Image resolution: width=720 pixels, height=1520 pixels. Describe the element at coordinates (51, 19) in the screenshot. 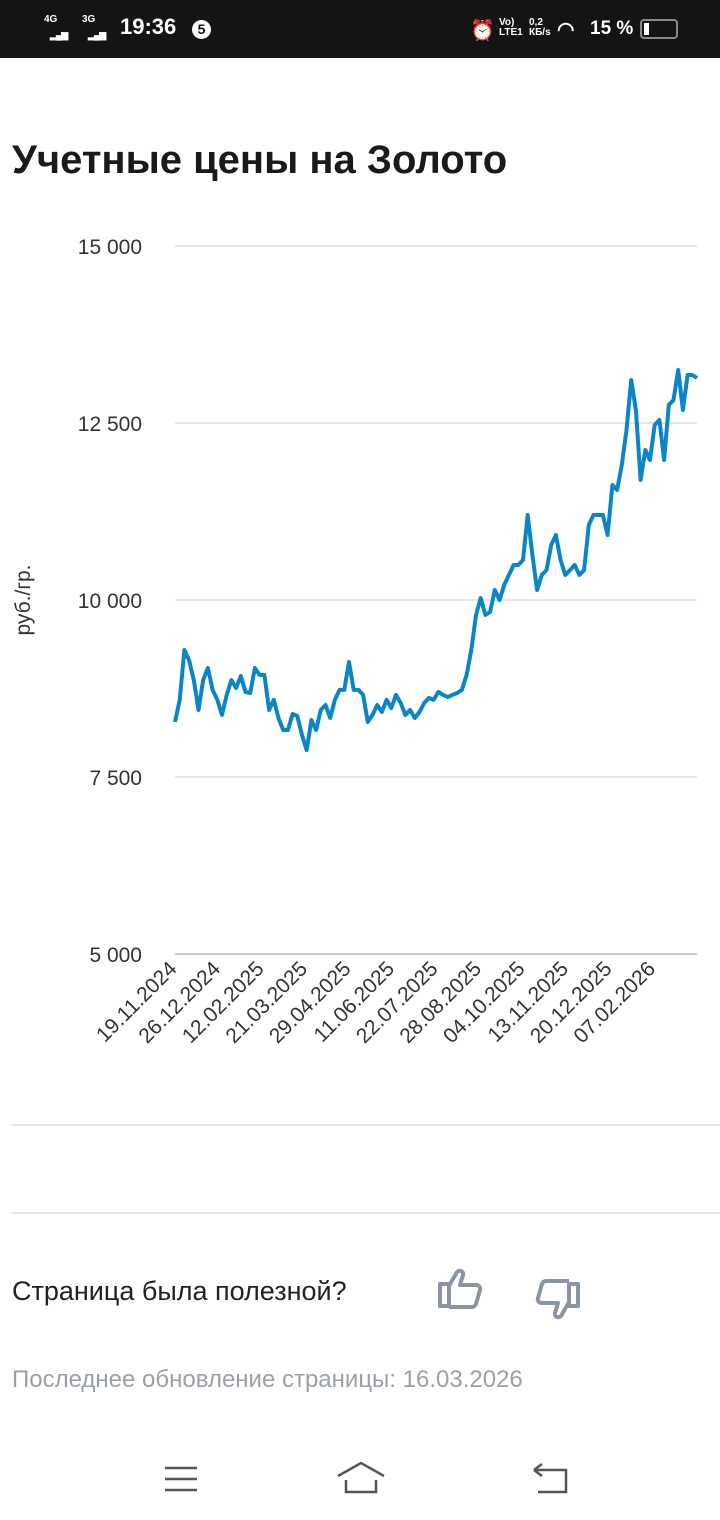

I see `network-4g: 4G` at that location.